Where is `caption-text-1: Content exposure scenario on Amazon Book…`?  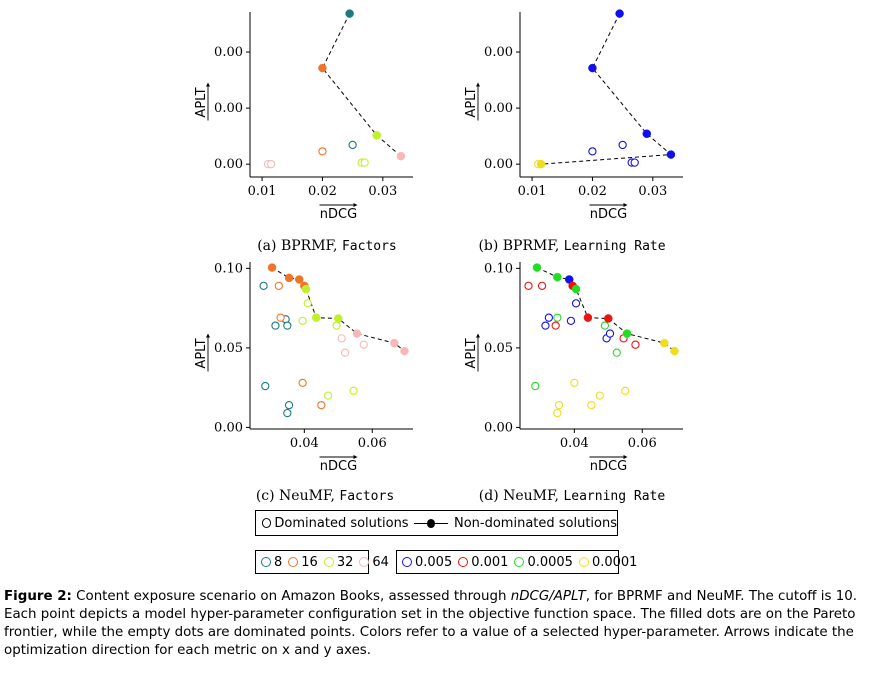 caption-text-1: Content exposure scenario on Amazon Book… is located at coordinates (291, 596).